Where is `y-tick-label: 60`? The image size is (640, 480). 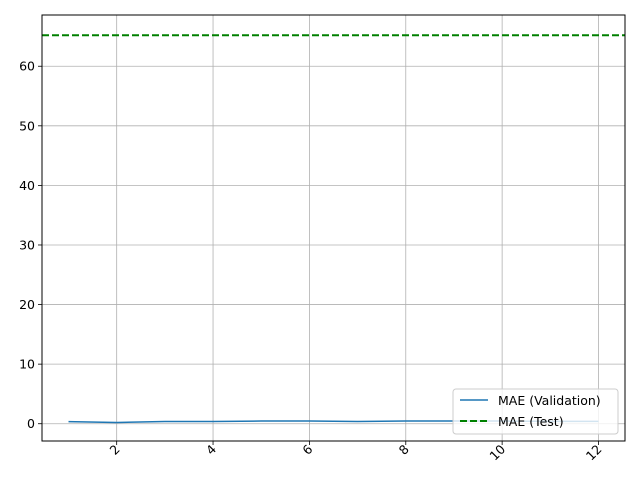 y-tick-label: 60 is located at coordinates (27, 66).